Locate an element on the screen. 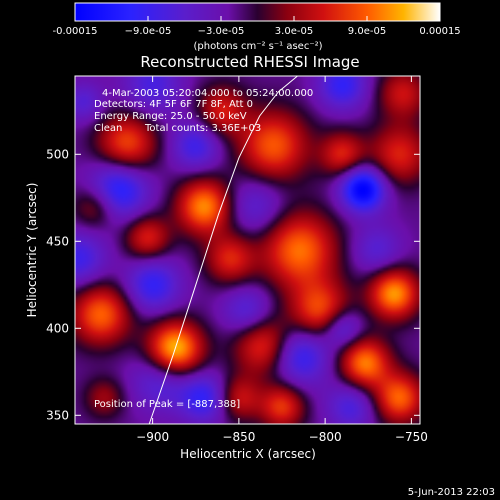 This screenshot has width=500, height=500. y-tick-label: 350 is located at coordinates (57, 415).